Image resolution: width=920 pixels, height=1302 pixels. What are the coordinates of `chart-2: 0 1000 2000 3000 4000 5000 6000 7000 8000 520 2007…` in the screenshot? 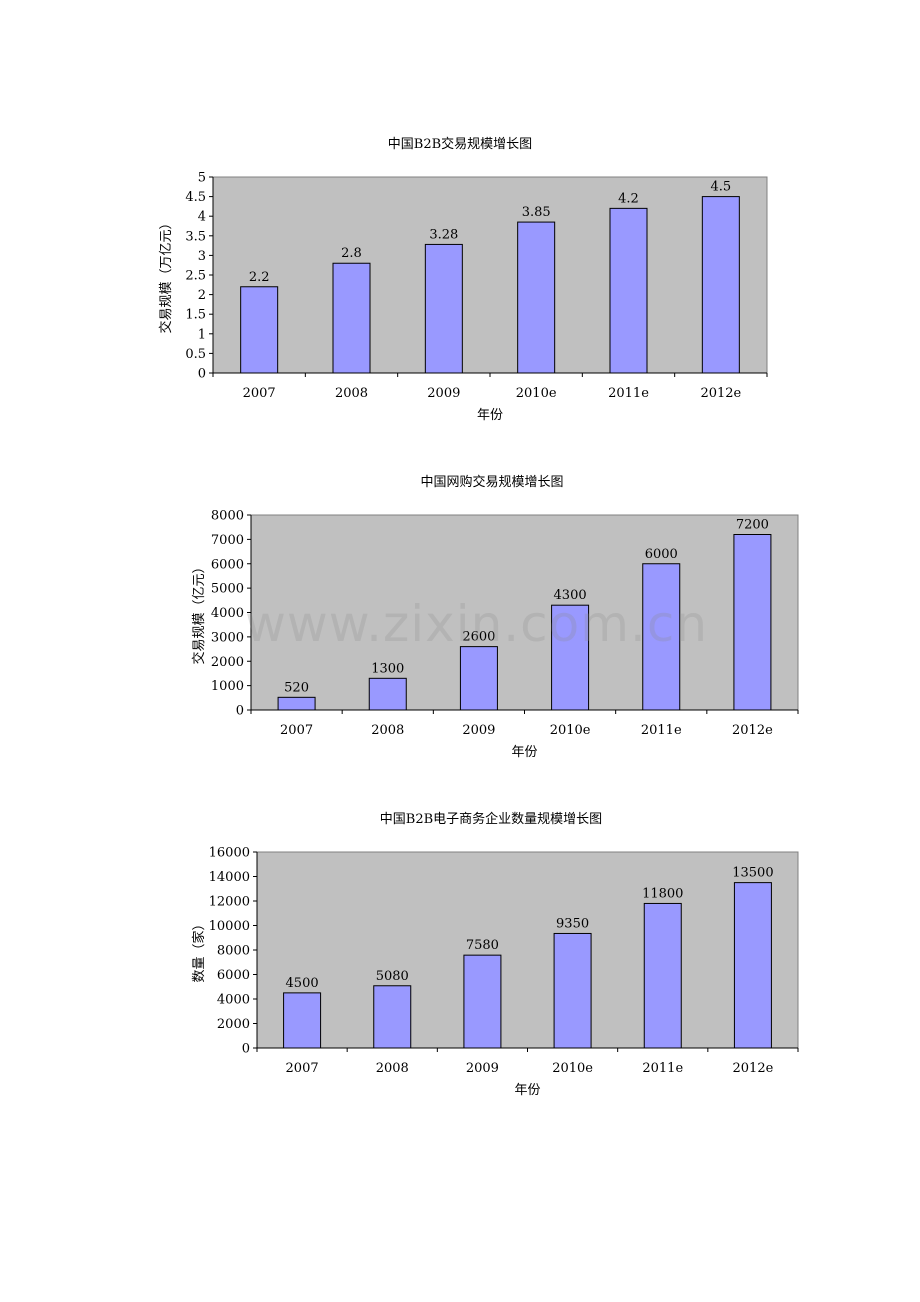 It's located at (495, 634).